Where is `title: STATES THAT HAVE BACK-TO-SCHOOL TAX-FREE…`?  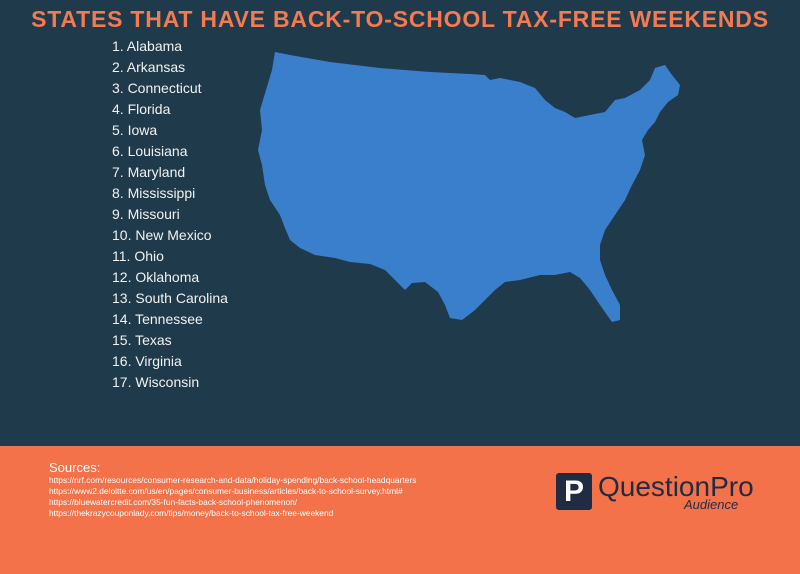 title: STATES THAT HAVE BACK-TO-SCHOOL TAX-FREE… is located at coordinates (400, 19).